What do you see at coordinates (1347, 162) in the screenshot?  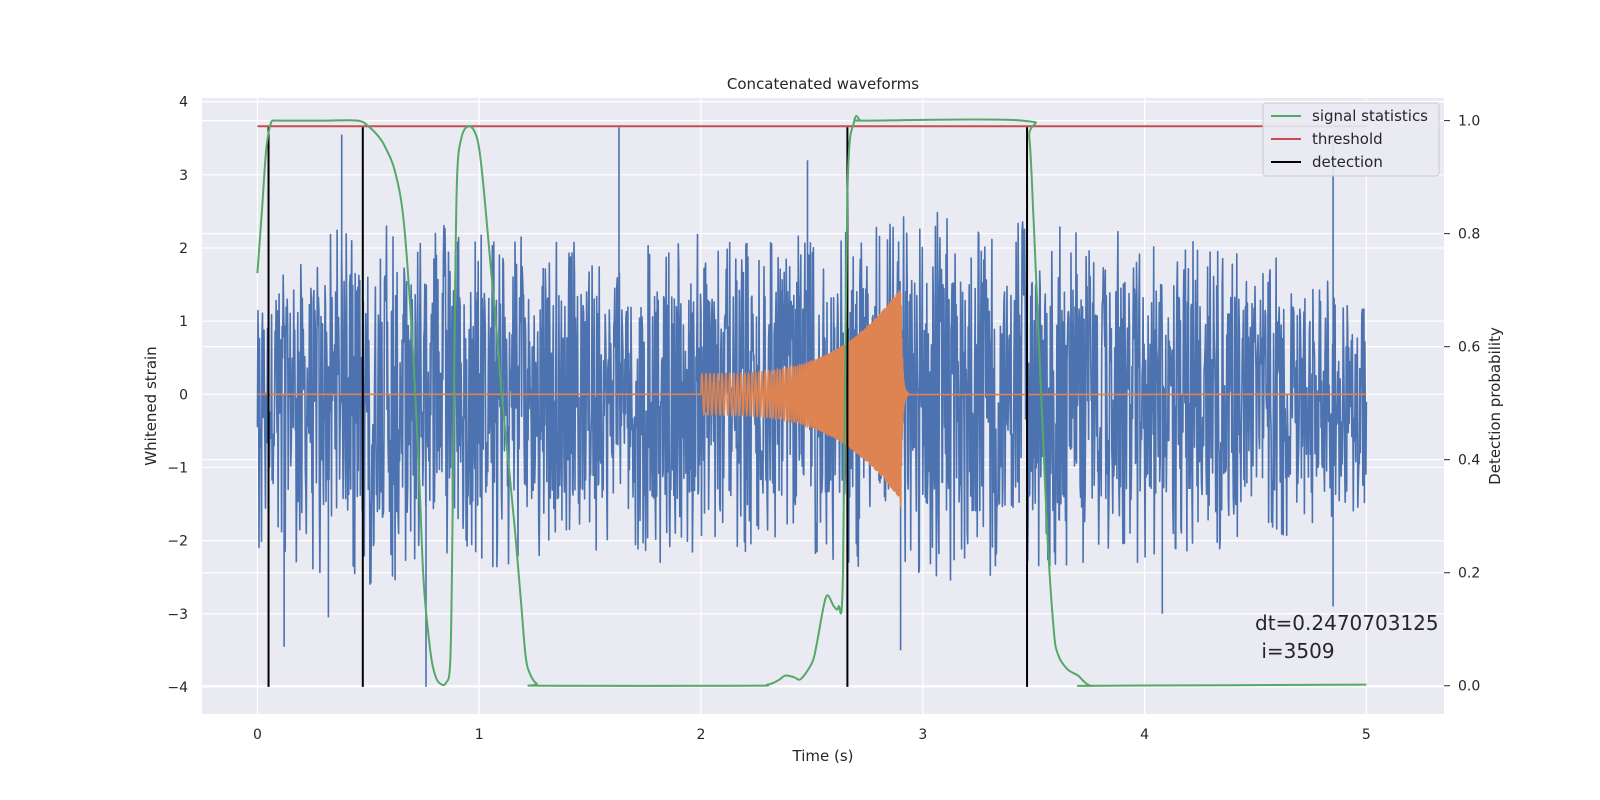 I see `legend-label-detection: detection` at bounding box center [1347, 162].